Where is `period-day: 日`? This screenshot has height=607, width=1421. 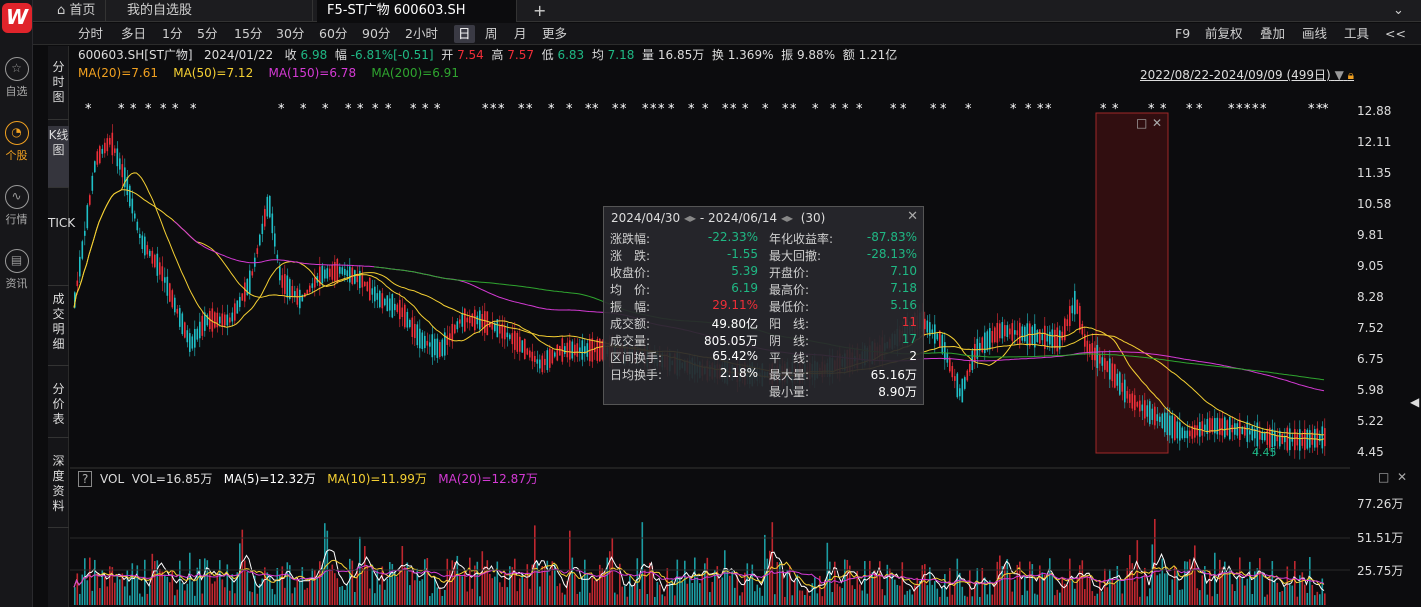
period-day: 日 is located at coordinates (464, 34).